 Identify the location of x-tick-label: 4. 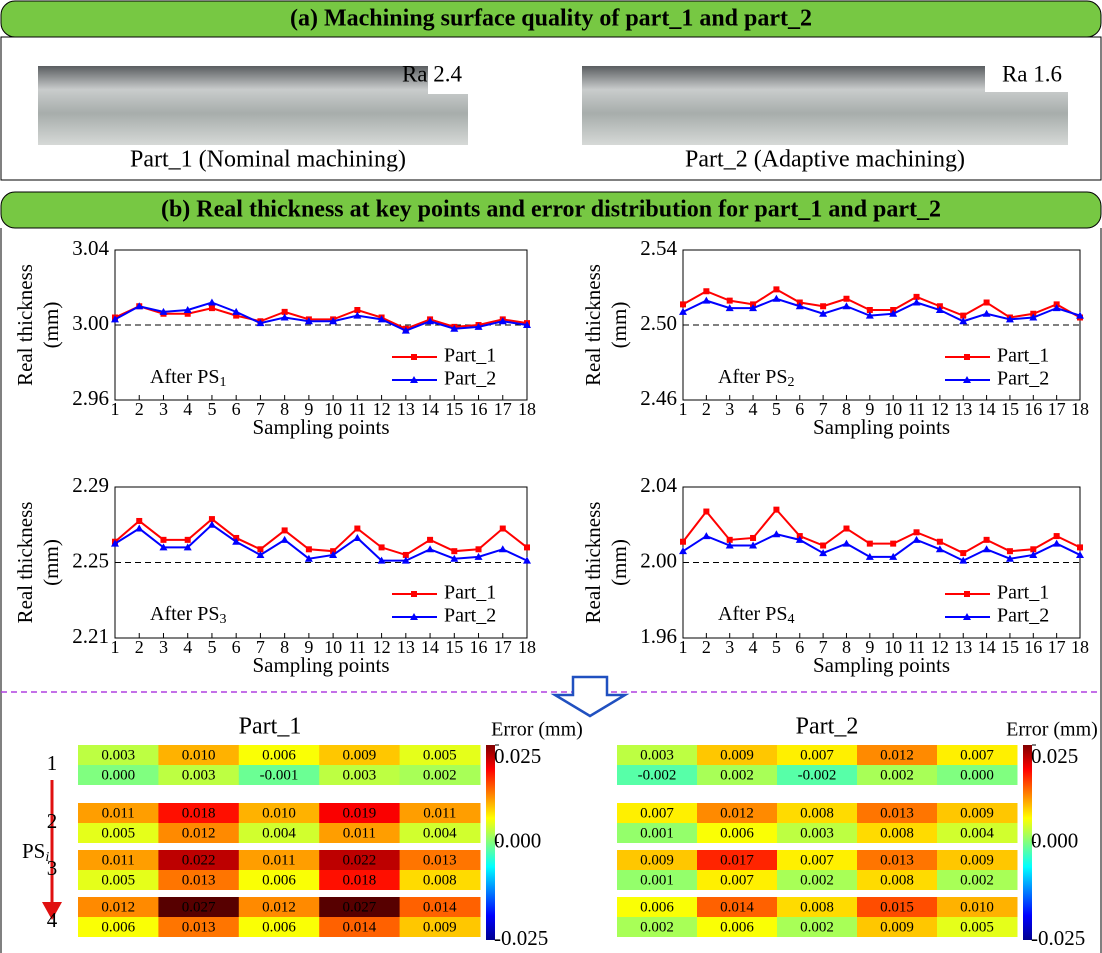
(187, 409).